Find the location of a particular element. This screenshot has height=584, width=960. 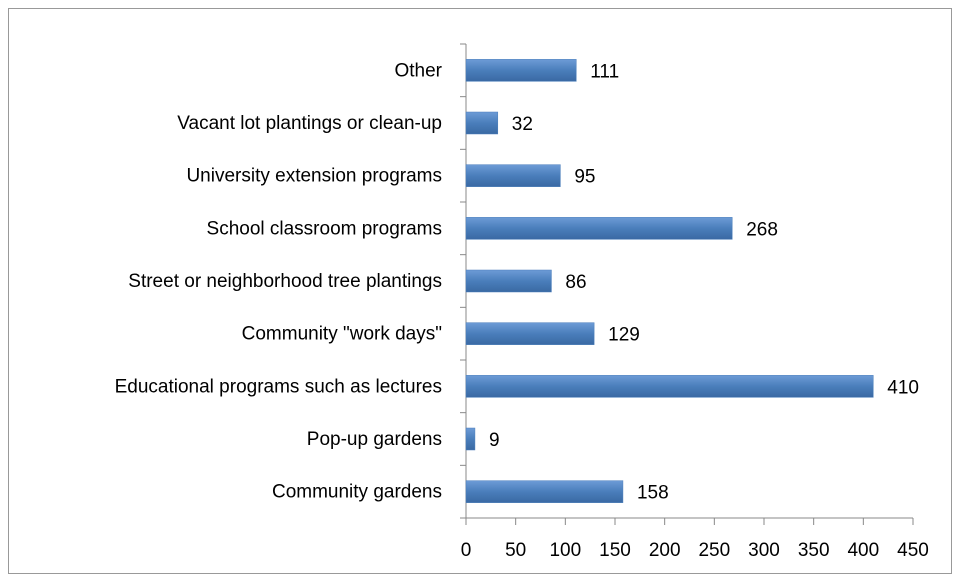

y-tick-label: Community gardens is located at coordinates (357, 492).